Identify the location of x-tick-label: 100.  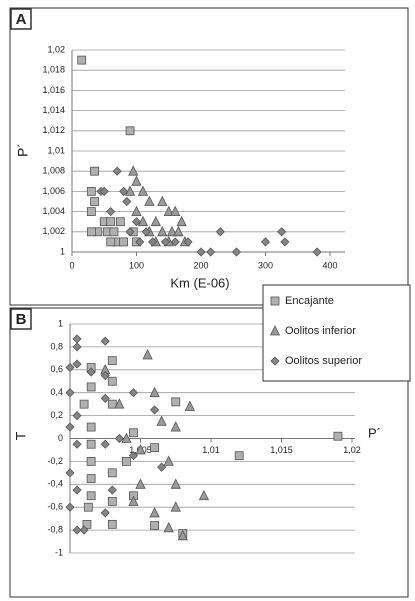
(136, 265).